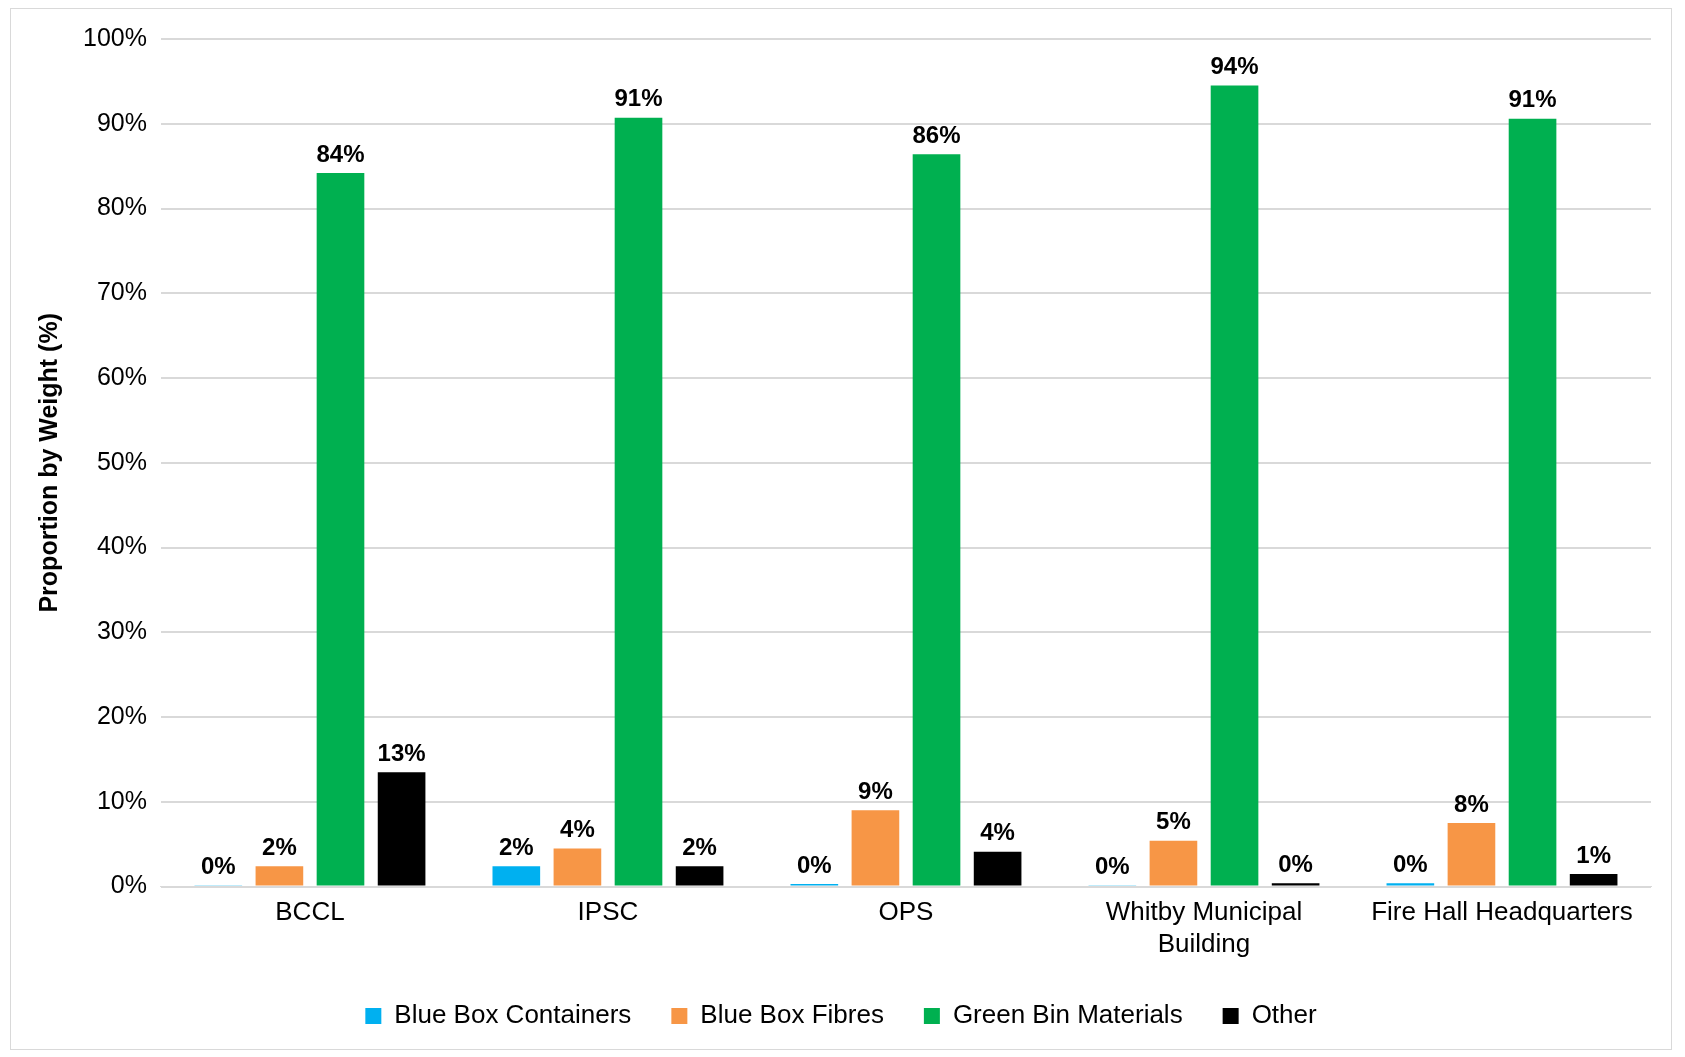 The height and width of the screenshot is (1057, 1685). I want to click on data-label: 86%, so click(936, 134).